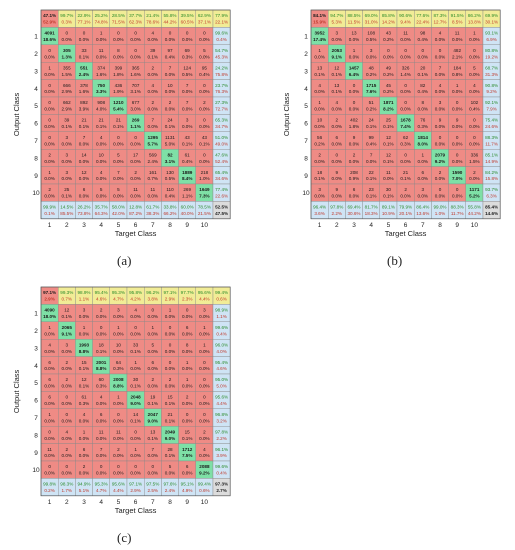  What do you see at coordinates (353, 207) in the screenshot?
I see `column-summary-cell-value: 69.4%` at bounding box center [353, 207].